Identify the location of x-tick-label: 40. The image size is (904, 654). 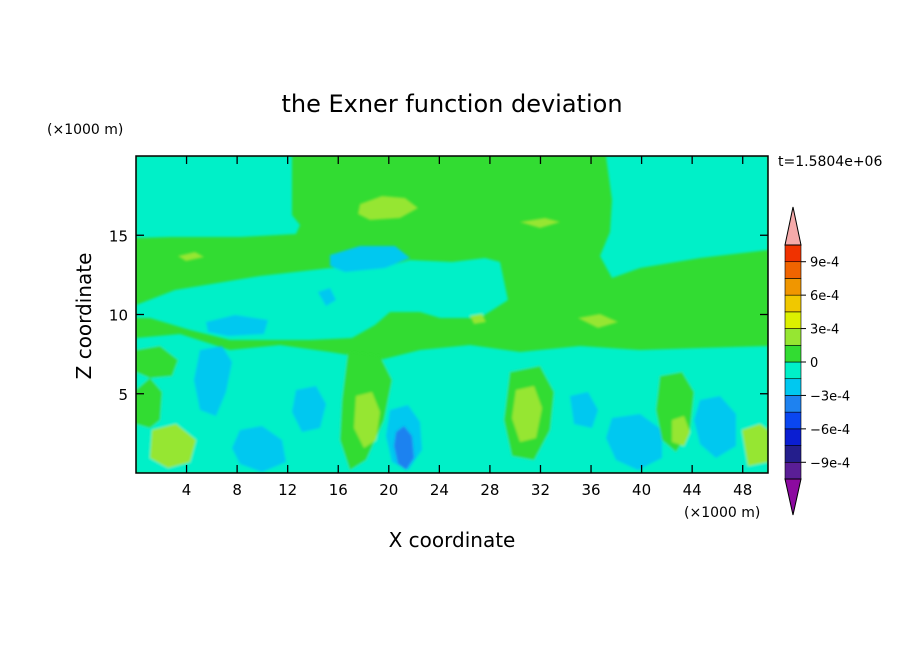
(641, 490).